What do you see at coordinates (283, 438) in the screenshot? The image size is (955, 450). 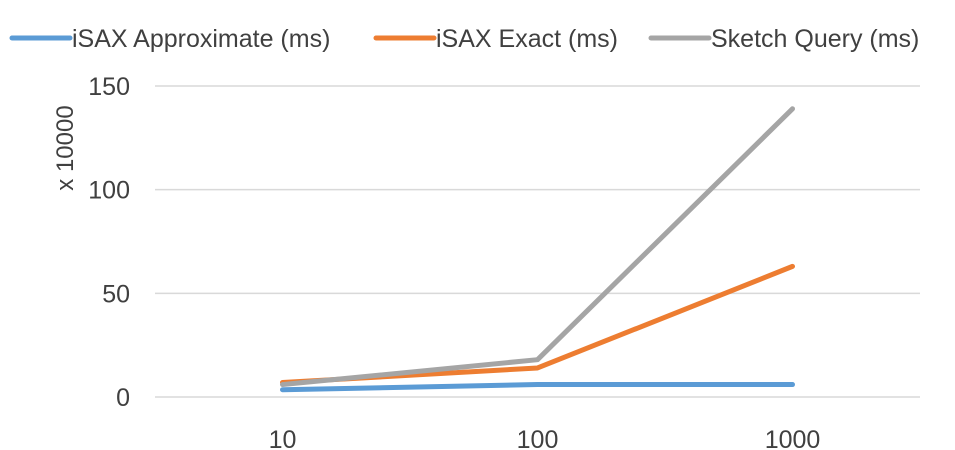 I see `x-tick-label: 10` at bounding box center [283, 438].